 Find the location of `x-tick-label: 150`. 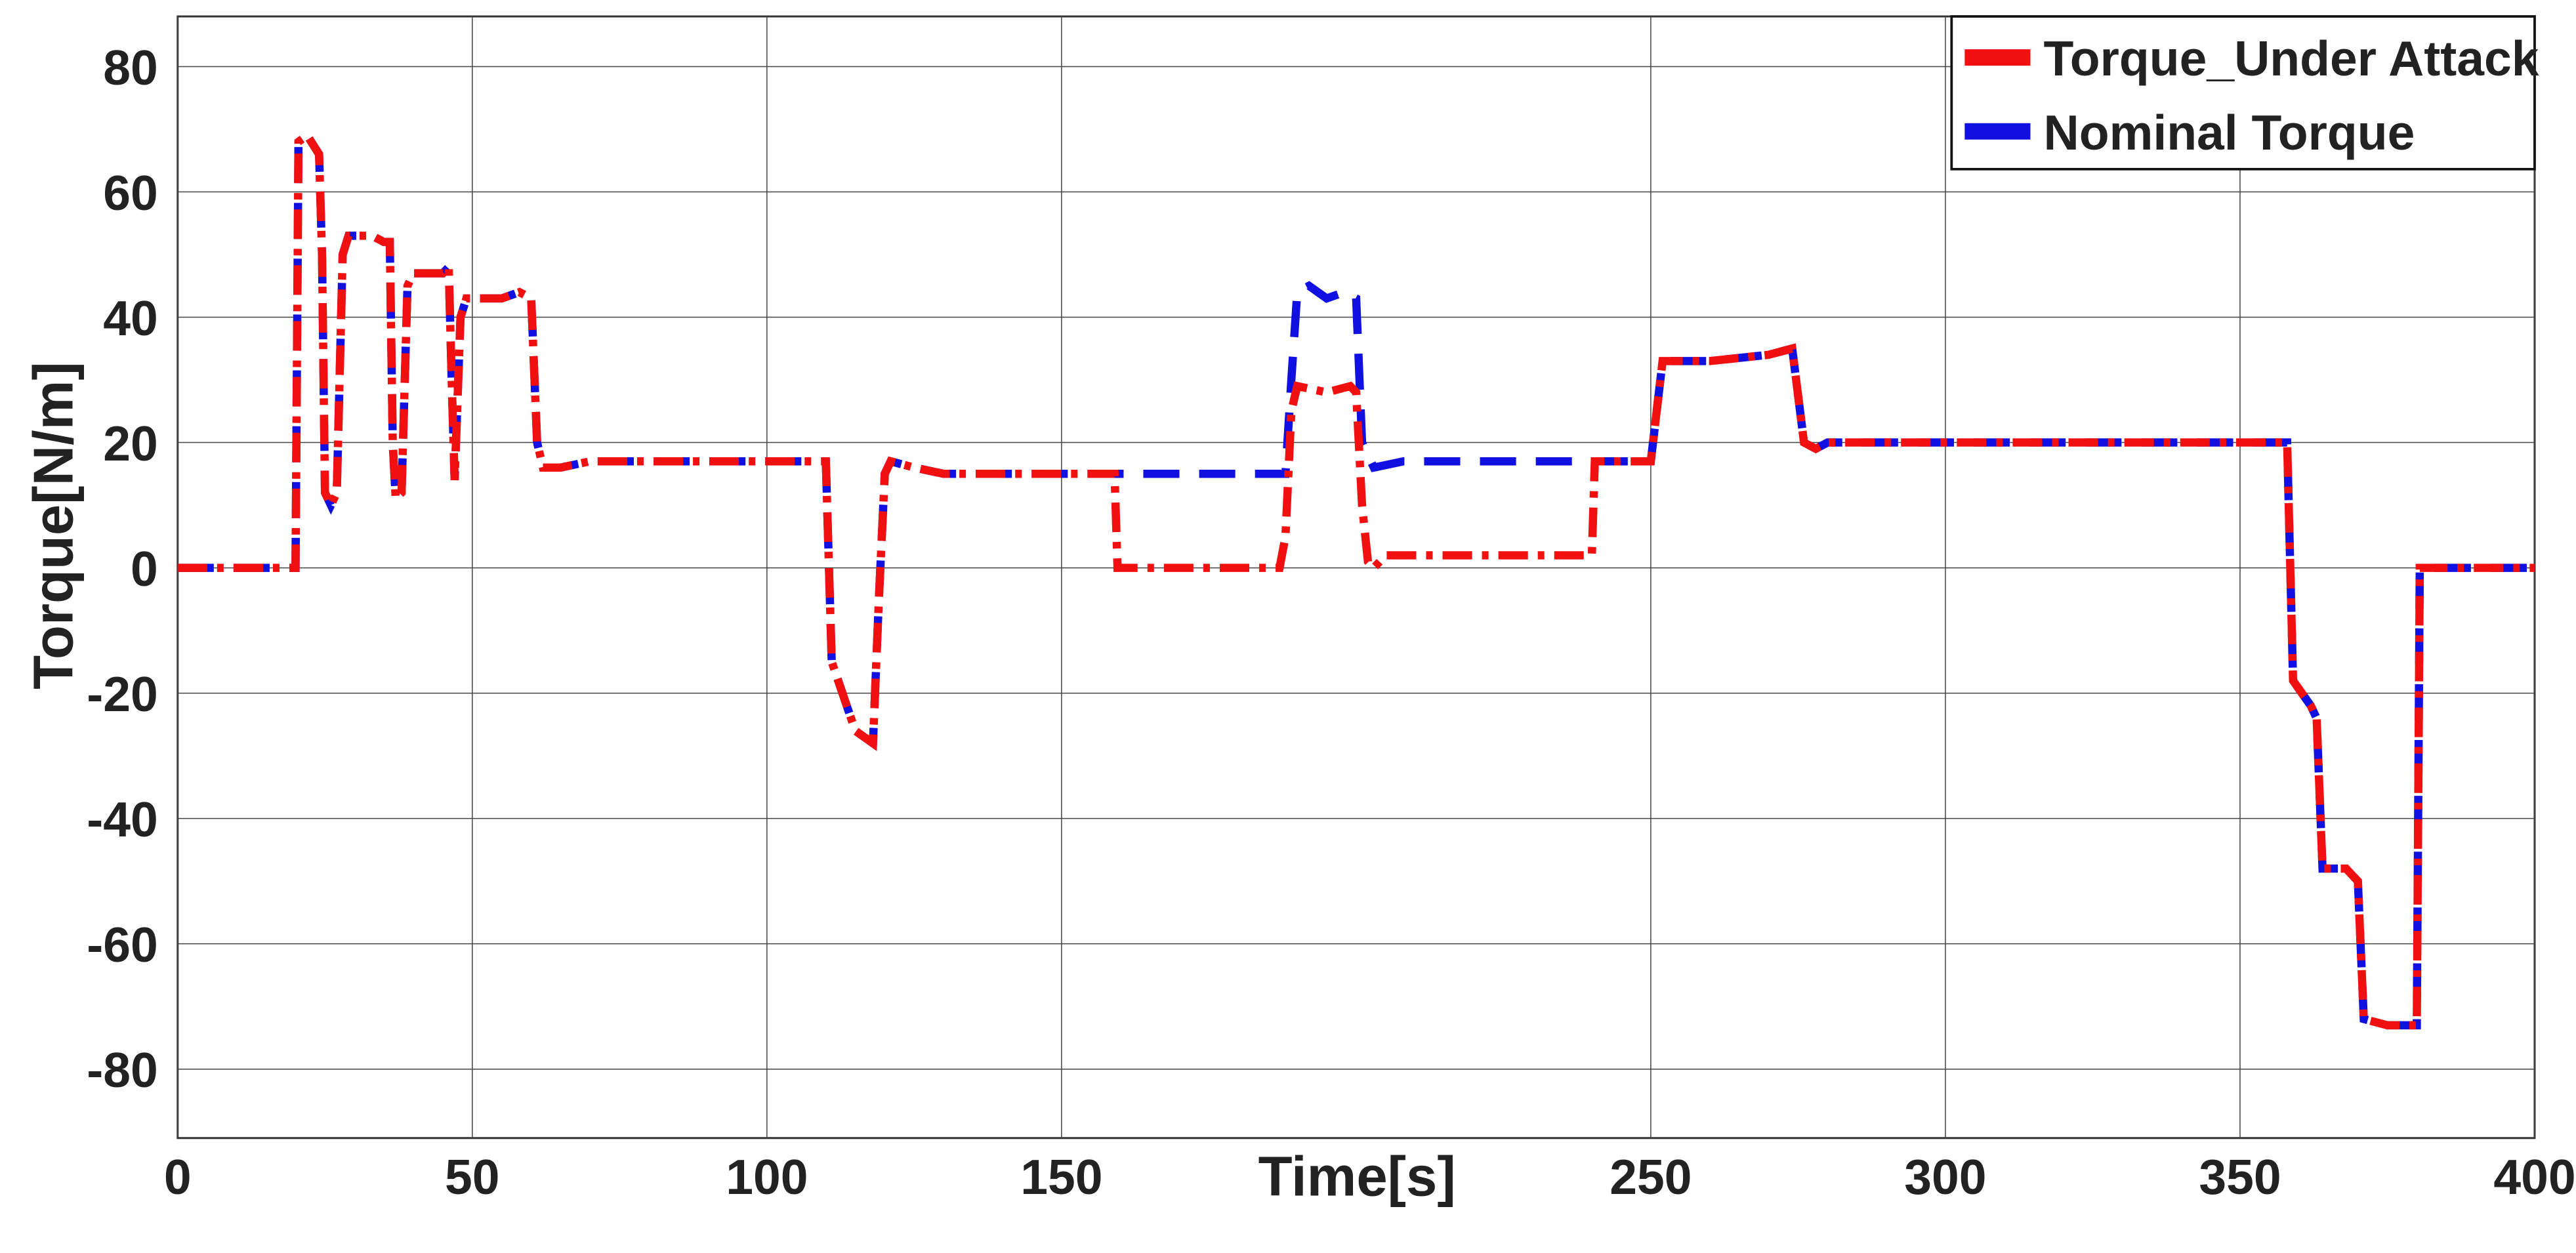

x-tick-label: 150 is located at coordinates (1061, 1176).